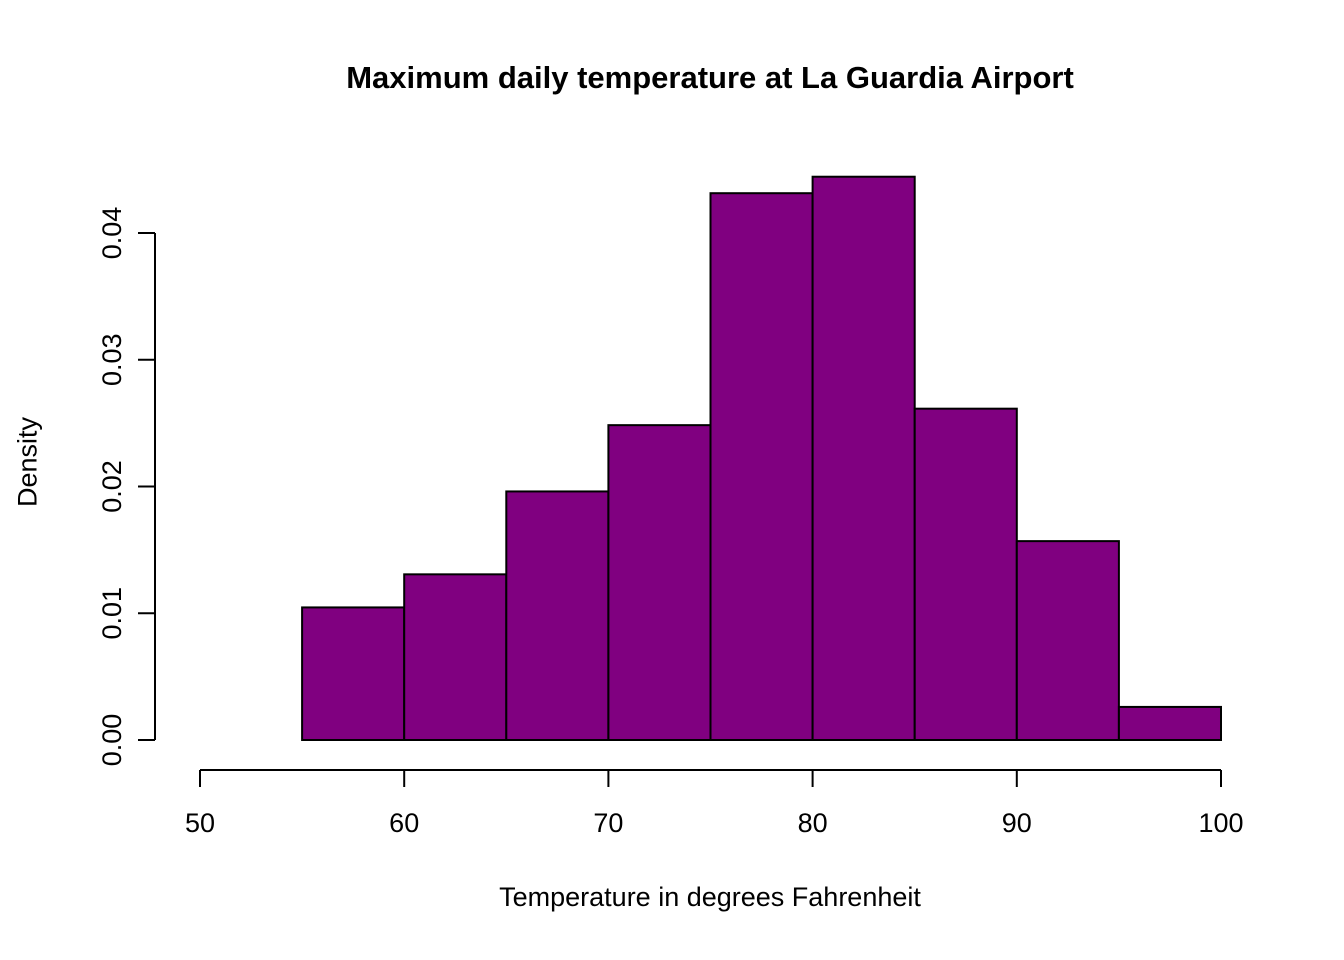 Image resolution: width=1344 pixels, height=960 pixels. Describe the element at coordinates (608, 823) in the screenshot. I see `x-tick-label: 70` at that location.